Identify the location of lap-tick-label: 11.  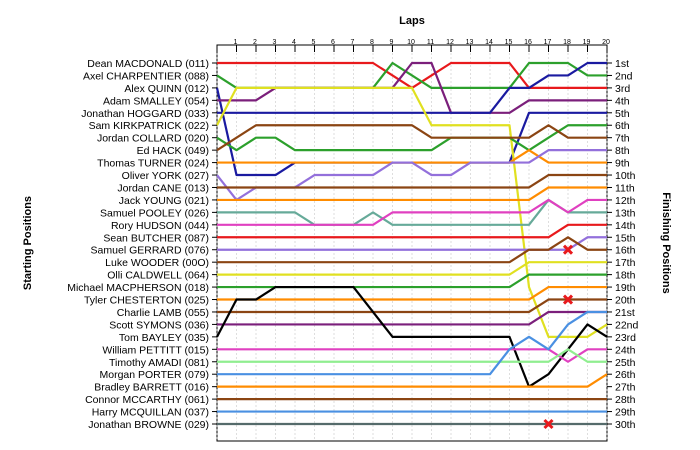
(430, 42).